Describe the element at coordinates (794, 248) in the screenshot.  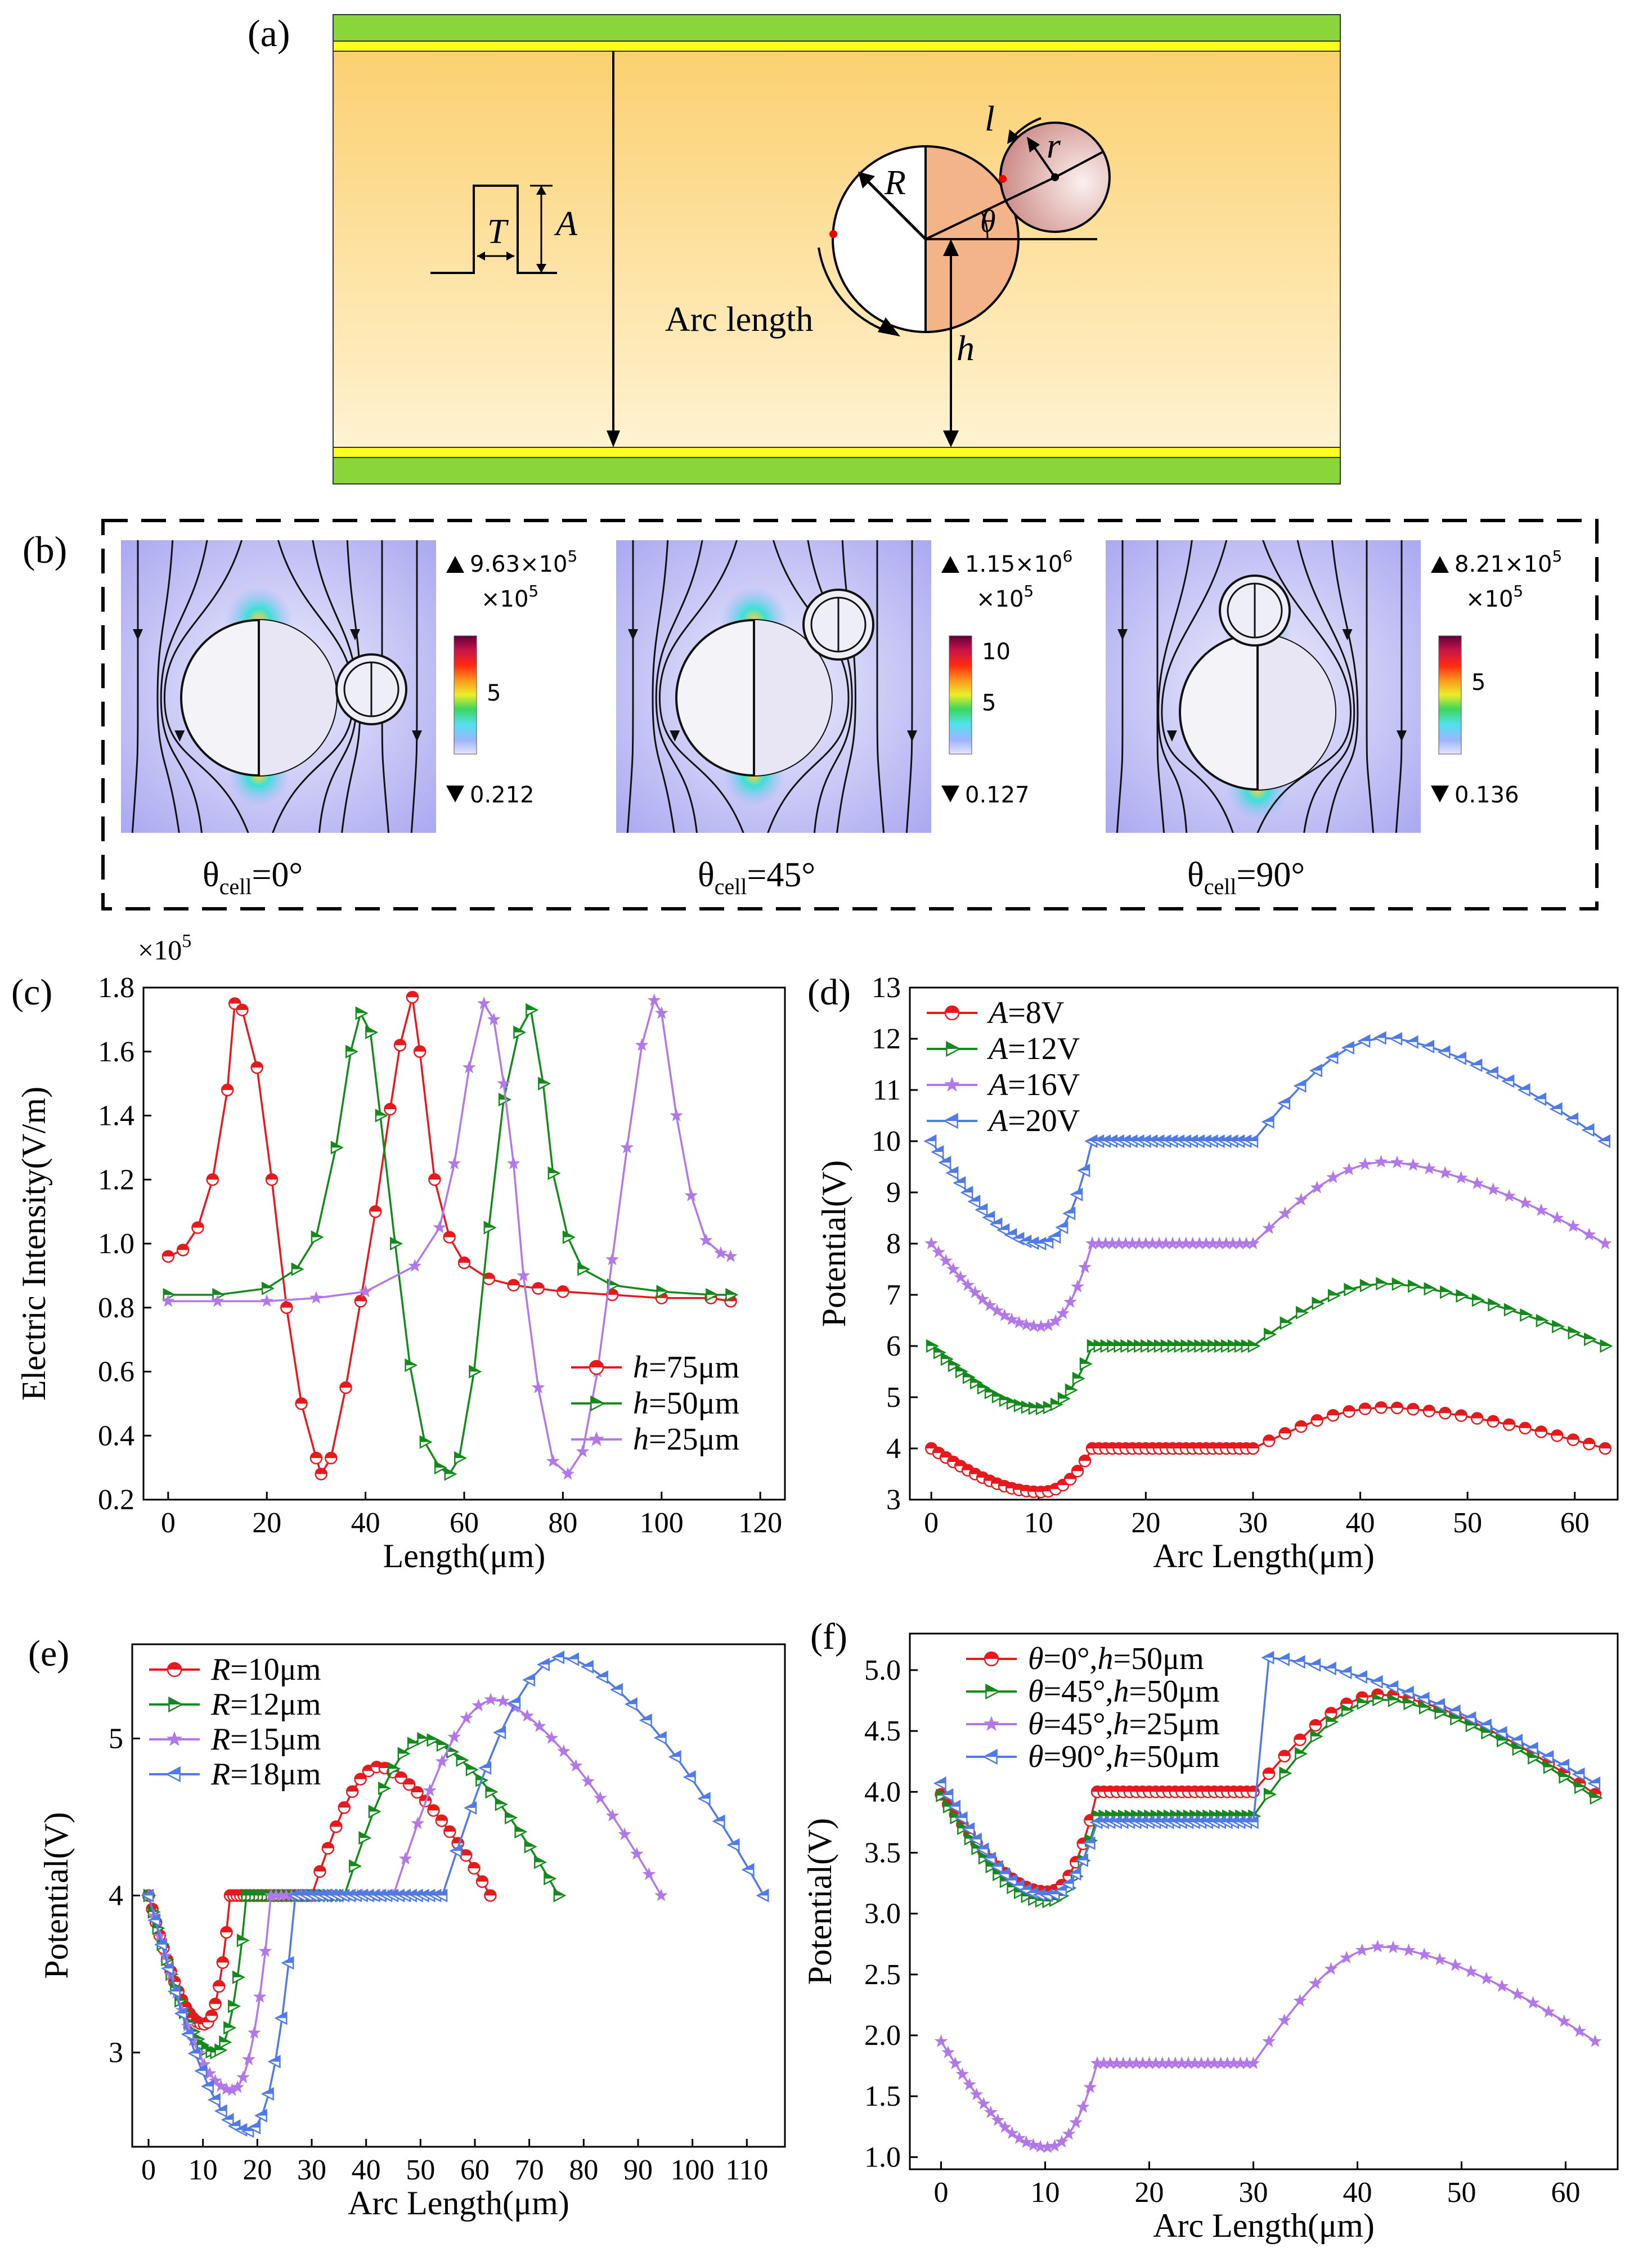
I see `panel-a: (a) T A R r l` at that location.